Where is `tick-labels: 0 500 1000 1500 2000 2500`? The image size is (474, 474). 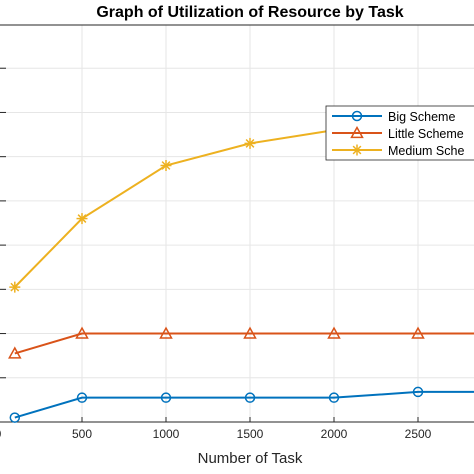 tick-labels: 0 500 1000 1500 2000 2500 is located at coordinates (216, 434).